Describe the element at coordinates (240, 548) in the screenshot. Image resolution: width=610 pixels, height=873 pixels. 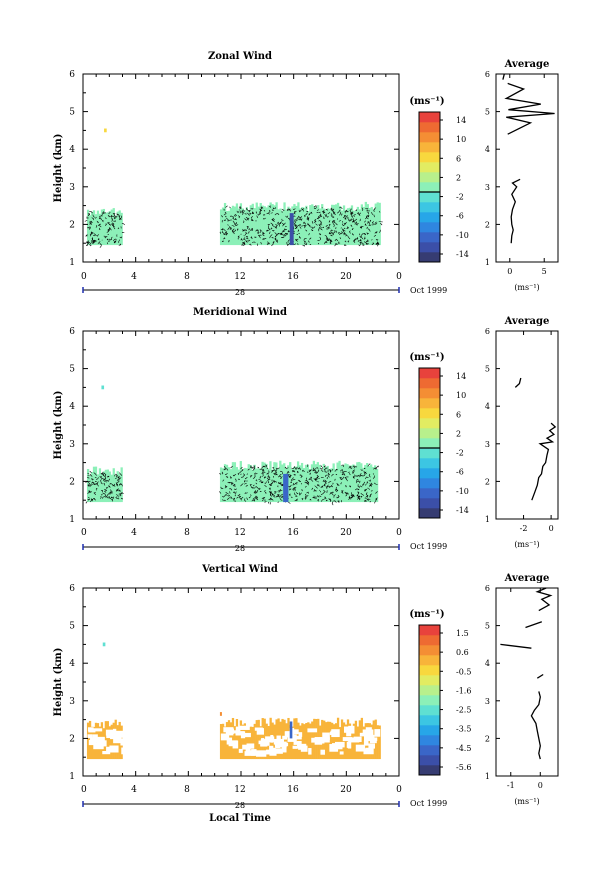
I see `date-day-label: 28` at that location.